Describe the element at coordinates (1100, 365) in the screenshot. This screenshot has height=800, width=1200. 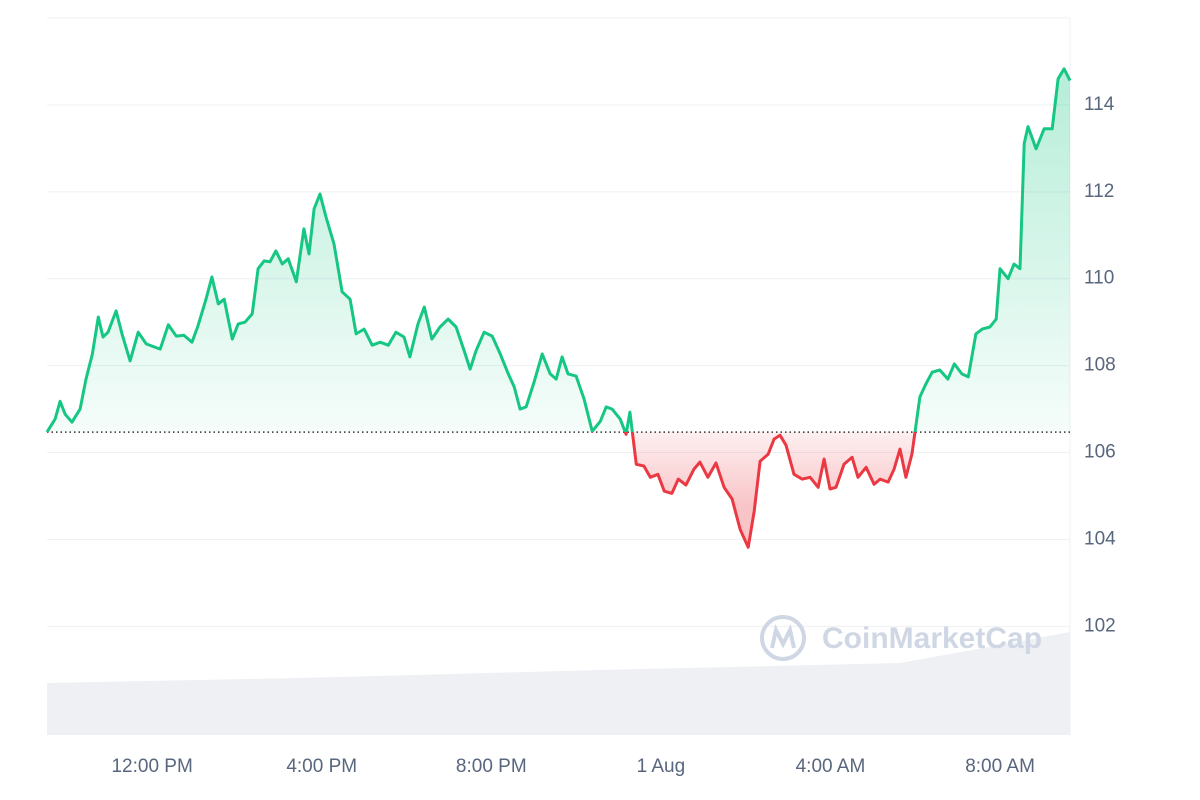
I see `y-tick-label: 108` at that location.